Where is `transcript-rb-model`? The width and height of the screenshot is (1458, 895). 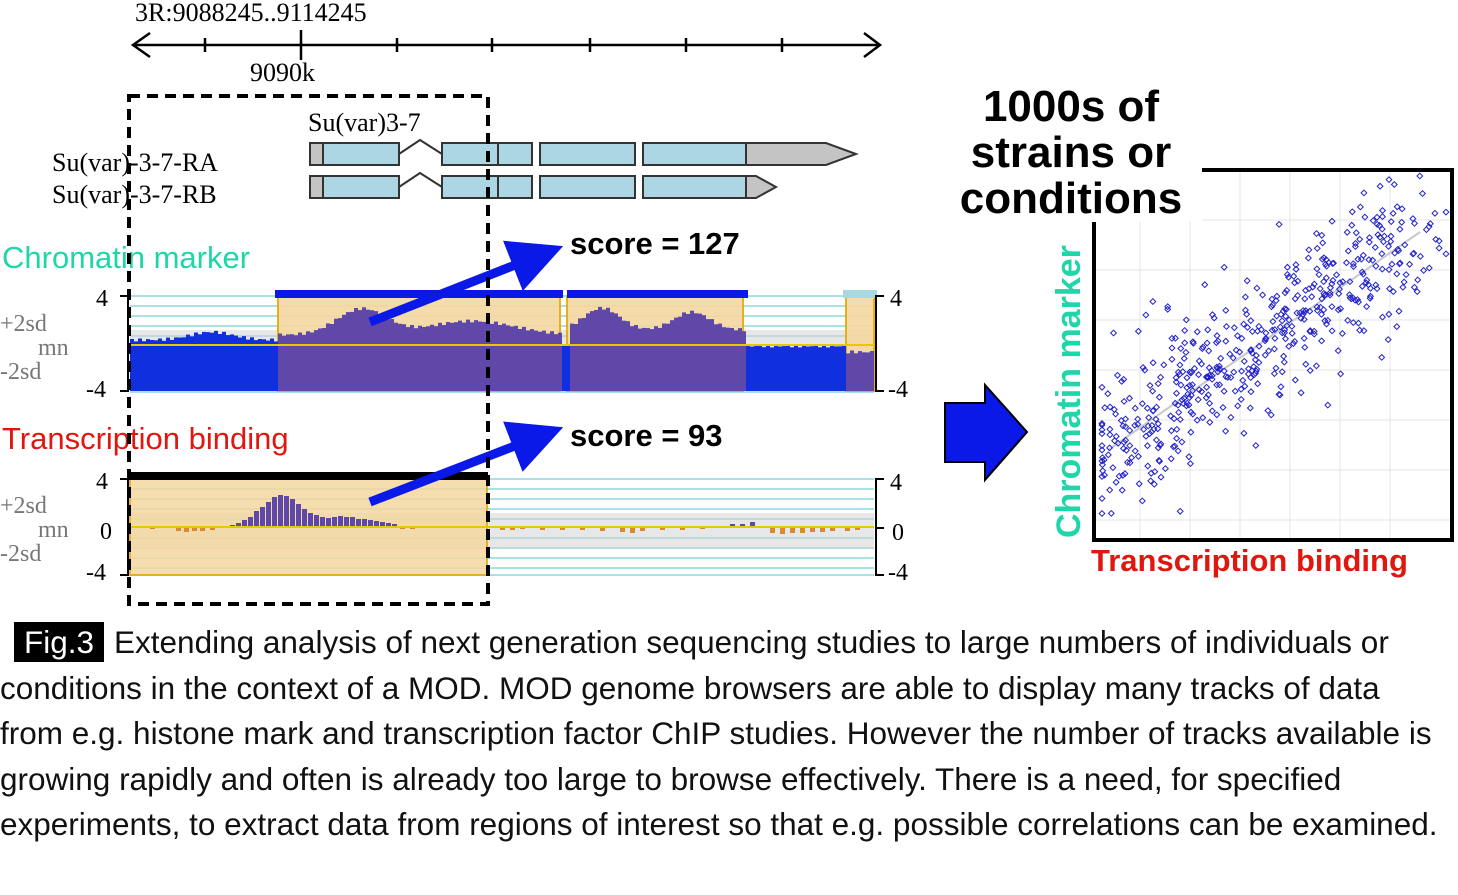 transcript-rb-model is located at coordinates (544, 185).